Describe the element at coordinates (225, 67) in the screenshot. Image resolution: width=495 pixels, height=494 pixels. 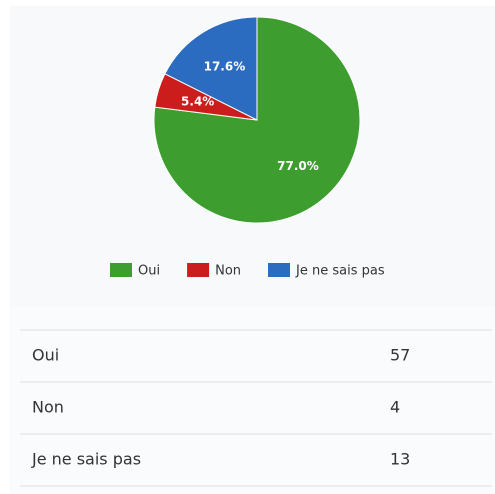
I see `slice-label: 17.6%` at that location.